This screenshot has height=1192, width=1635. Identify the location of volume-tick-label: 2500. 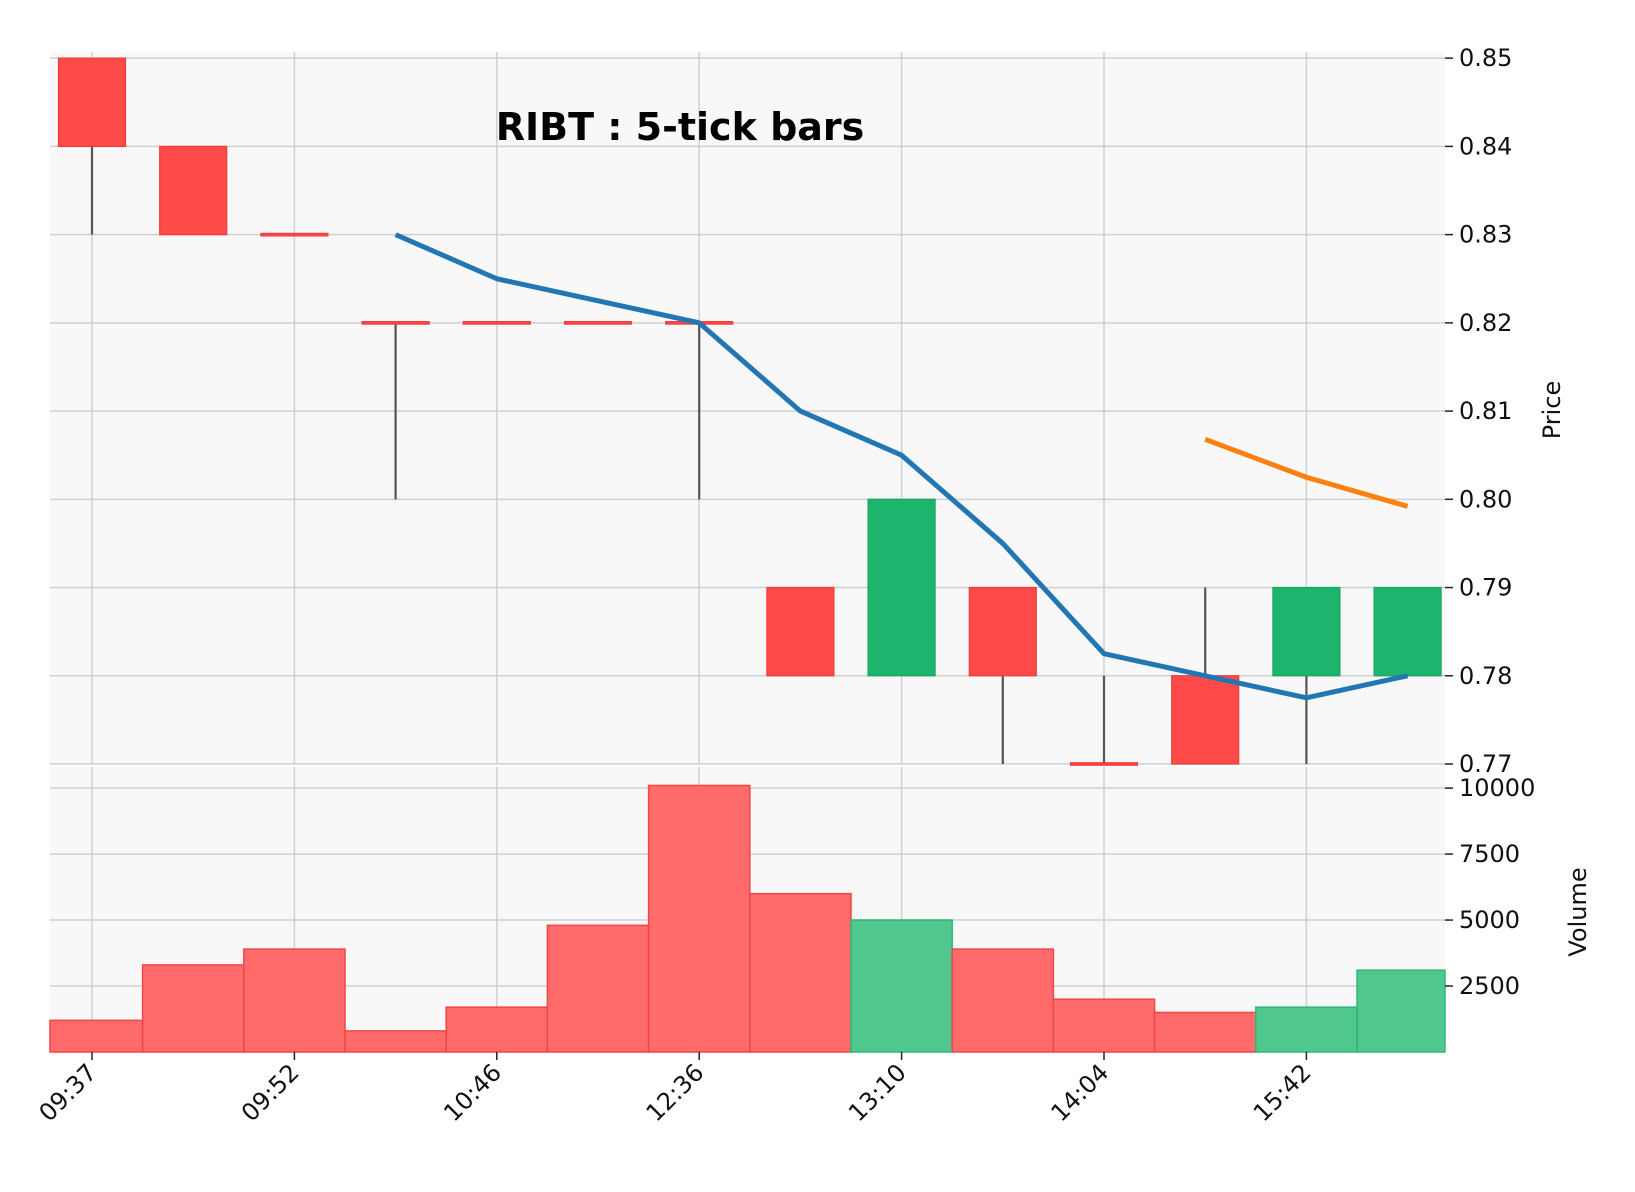
(1489, 986).